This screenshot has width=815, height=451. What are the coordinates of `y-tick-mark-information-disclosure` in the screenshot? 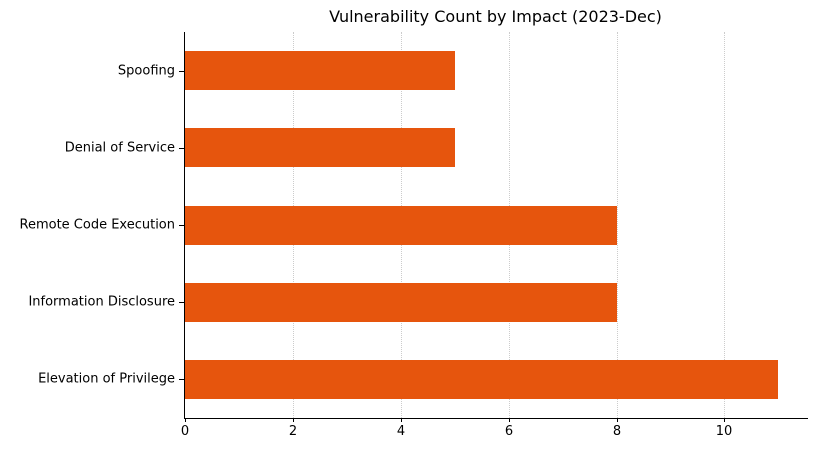 It's located at (181, 302).